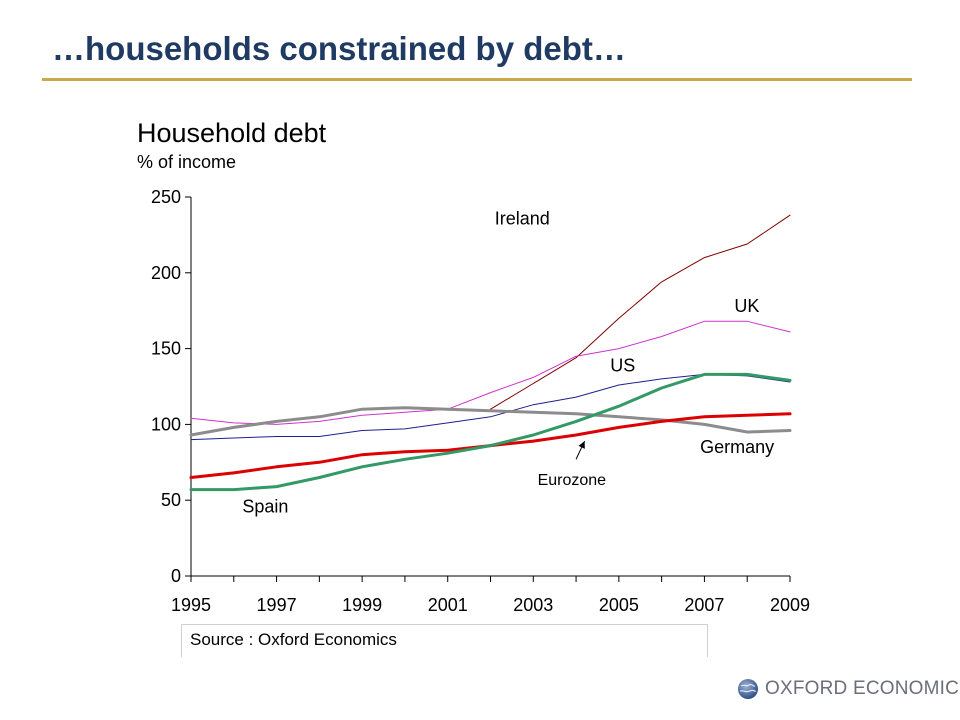  Describe the element at coordinates (166, 424) in the screenshot. I see `y-tick-label: 100` at that location.